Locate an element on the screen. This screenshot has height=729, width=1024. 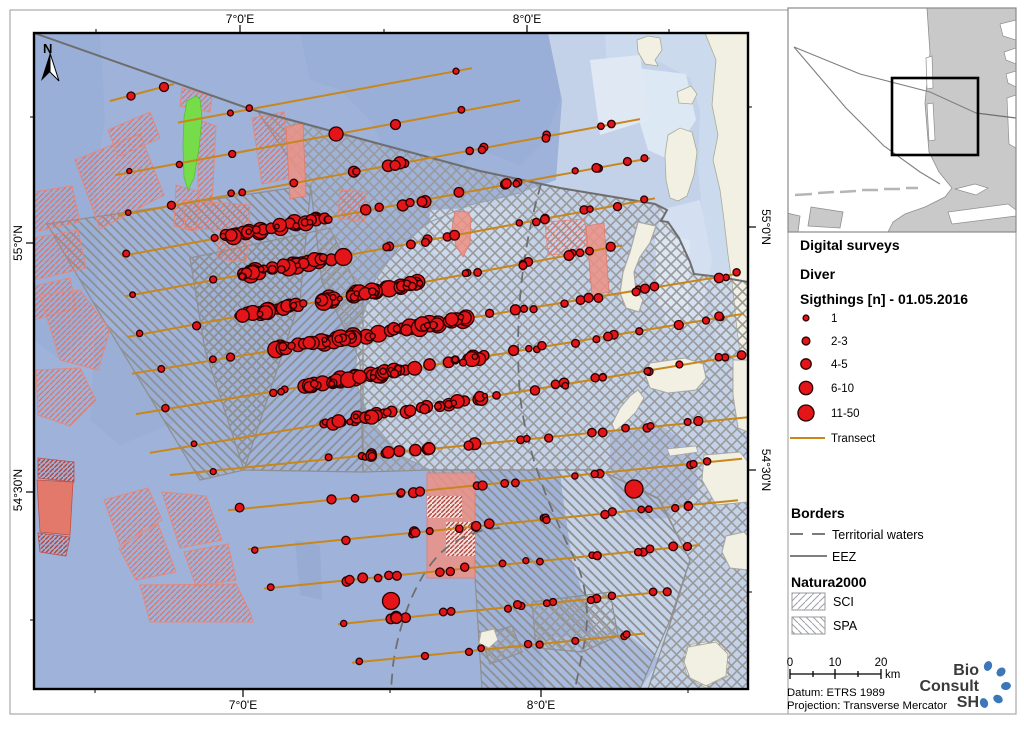
svg-text: Sigthings [n] - 01.05.2016 is located at coordinates (884, 299).